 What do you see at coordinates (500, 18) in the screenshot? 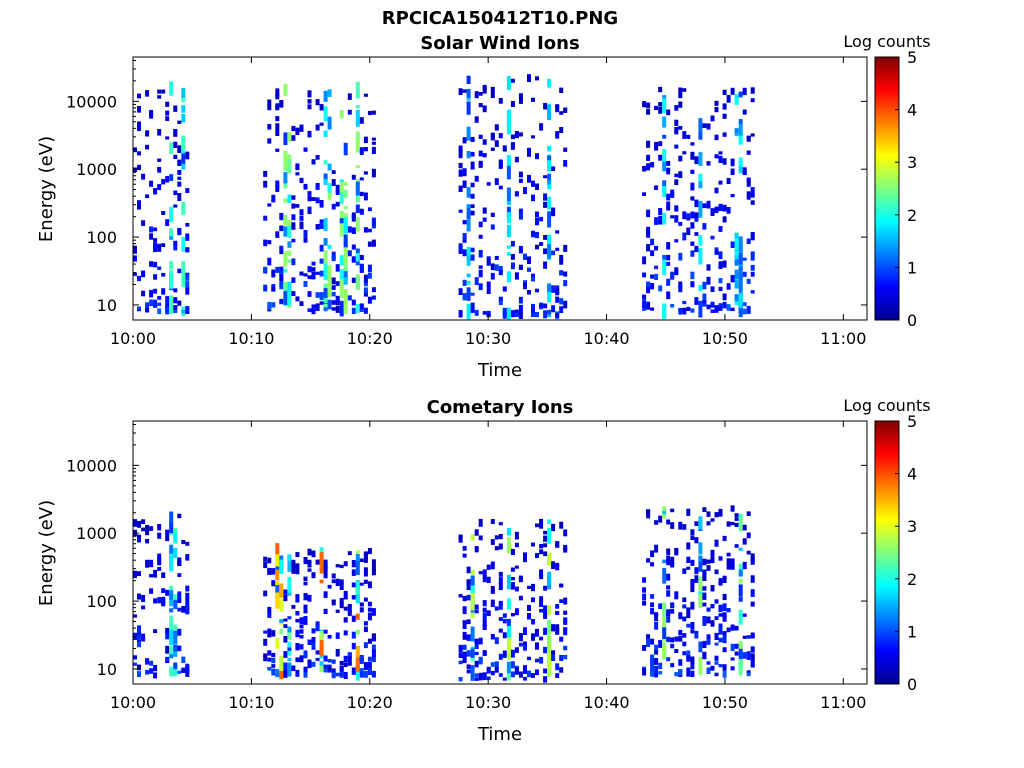
I see `figure-title: RPCICA150412T10.PNG` at bounding box center [500, 18].